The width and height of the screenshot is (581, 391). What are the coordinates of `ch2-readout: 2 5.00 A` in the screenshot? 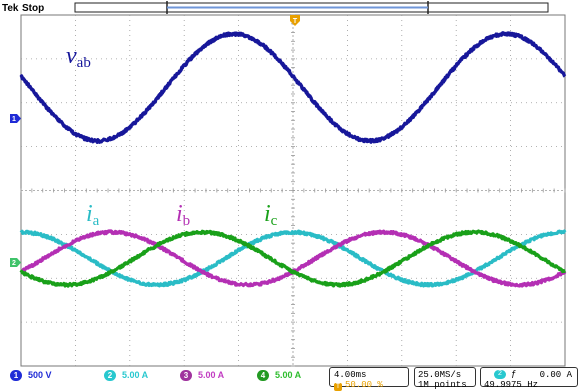 It's located at (126, 375).